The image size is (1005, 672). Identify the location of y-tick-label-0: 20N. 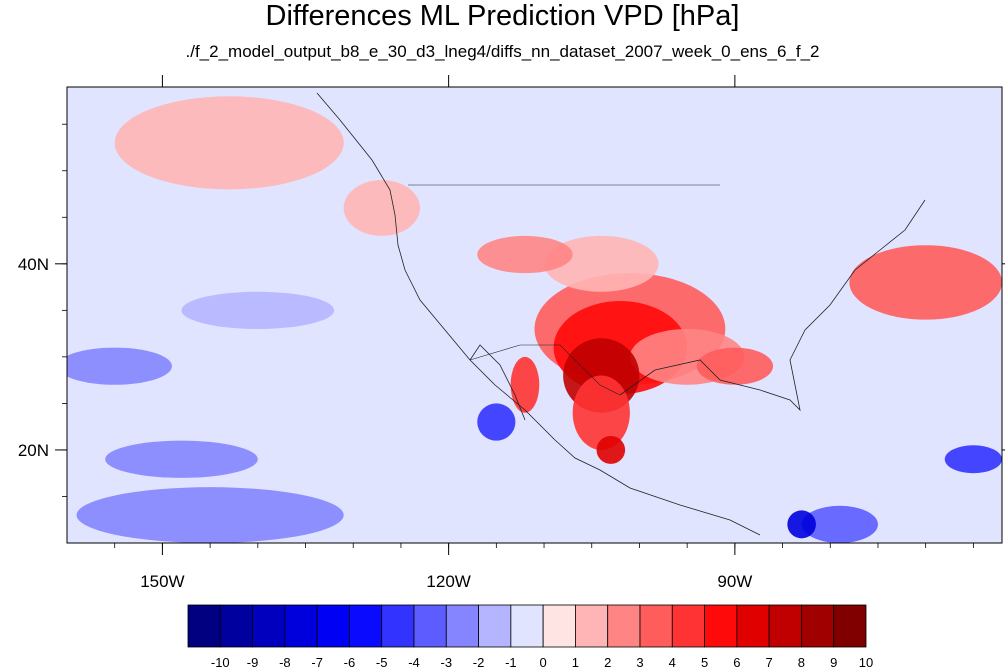
(33, 450).